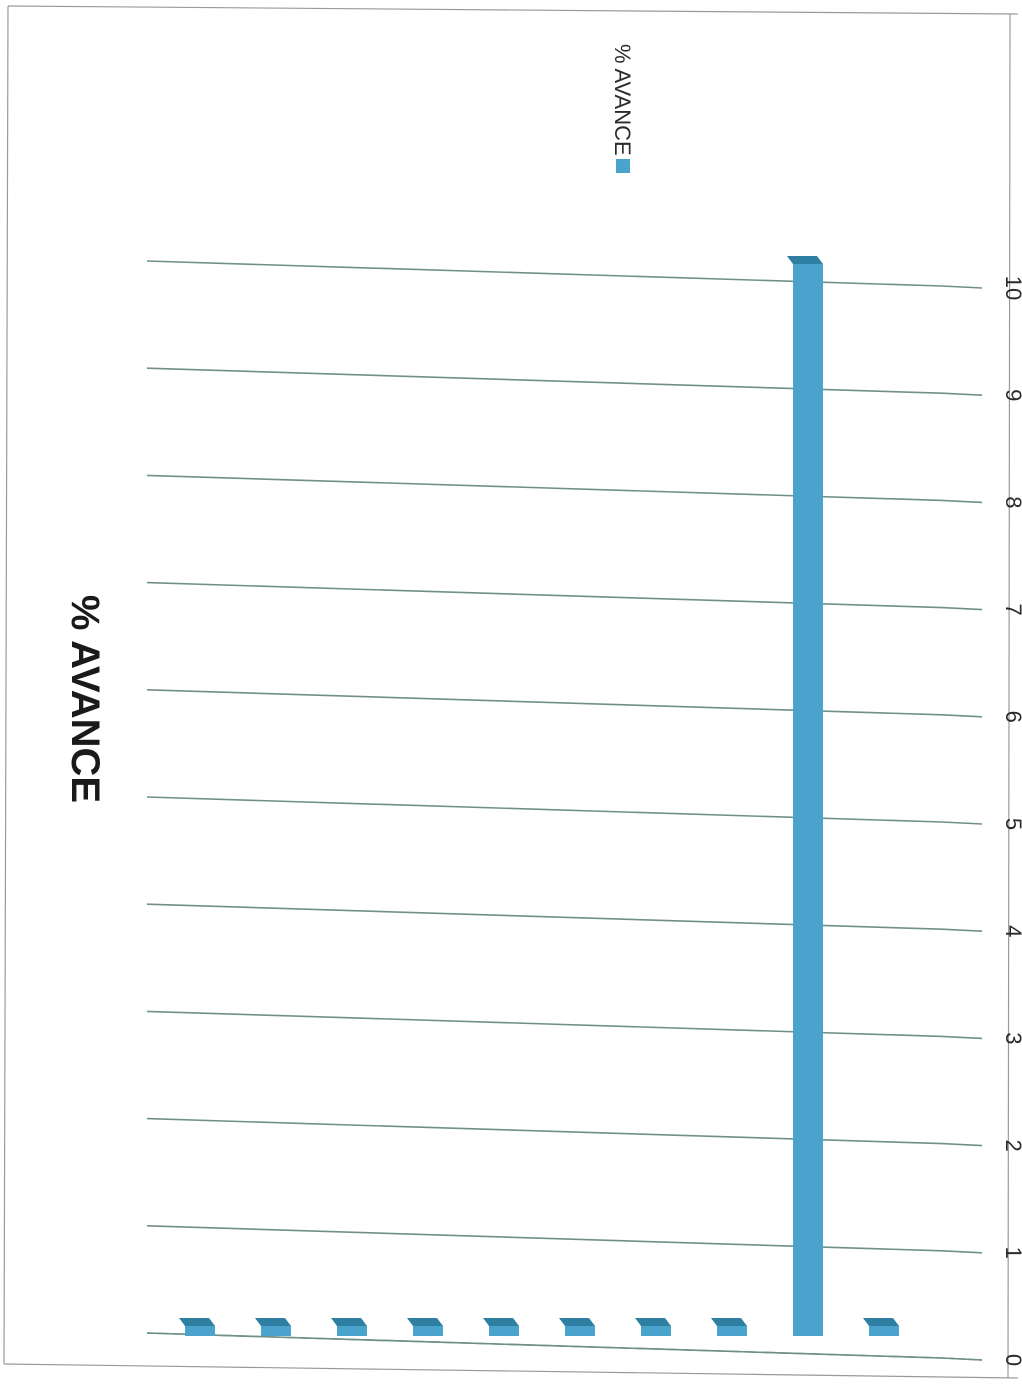  What do you see at coordinates (1011, 1145) in the screenshot?
I see `value-tick-label: 2` at bounding box center [1011, 1145].